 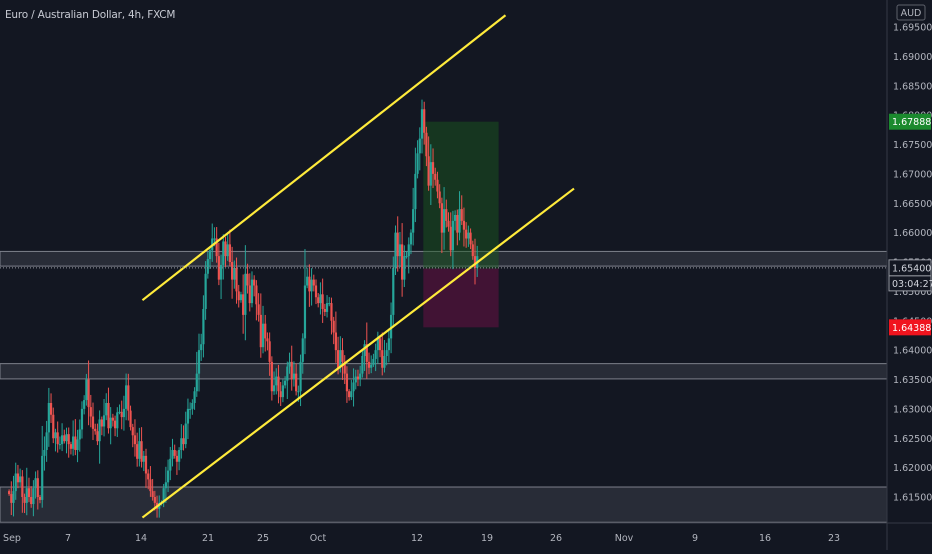 What do you see at coordinates (911, 12) in the screenshot?
I see `currency-box` at bounding box center [911, 12].